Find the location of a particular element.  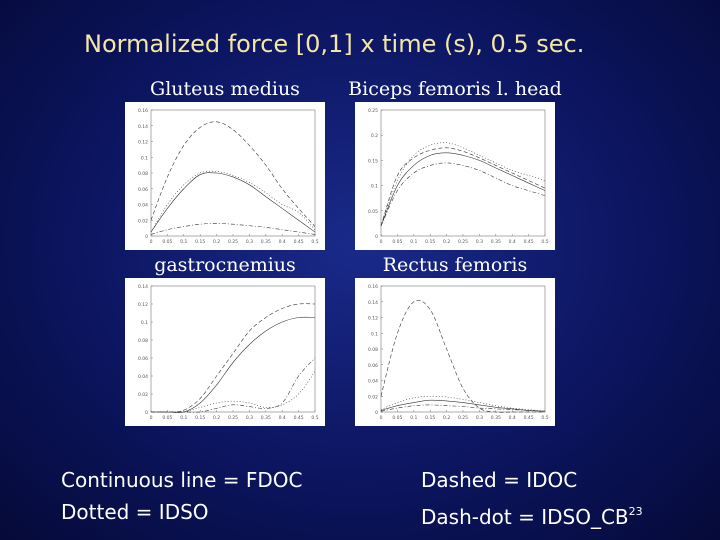

legend-dotted: Dotted = IDSO is located at coordinates (135, 512).